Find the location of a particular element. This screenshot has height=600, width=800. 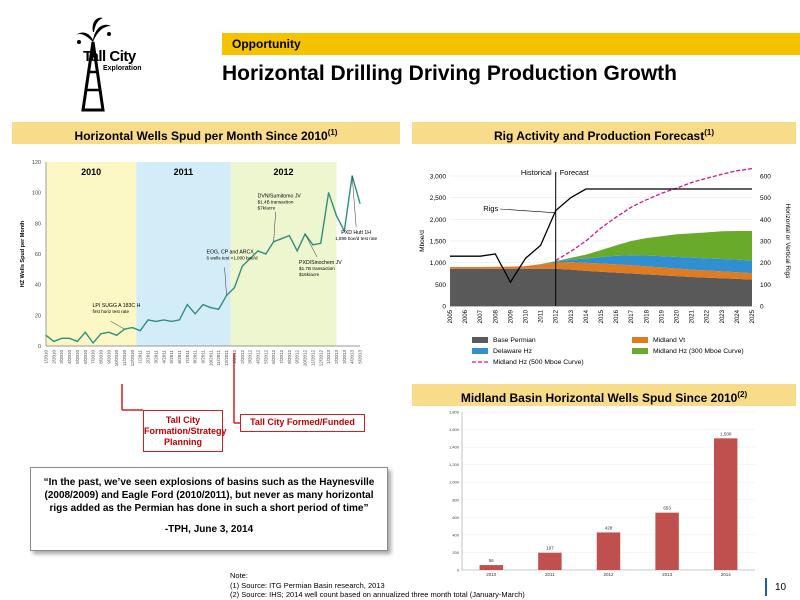

y2-tick-label: 200 is located at coordinates (765, 263).